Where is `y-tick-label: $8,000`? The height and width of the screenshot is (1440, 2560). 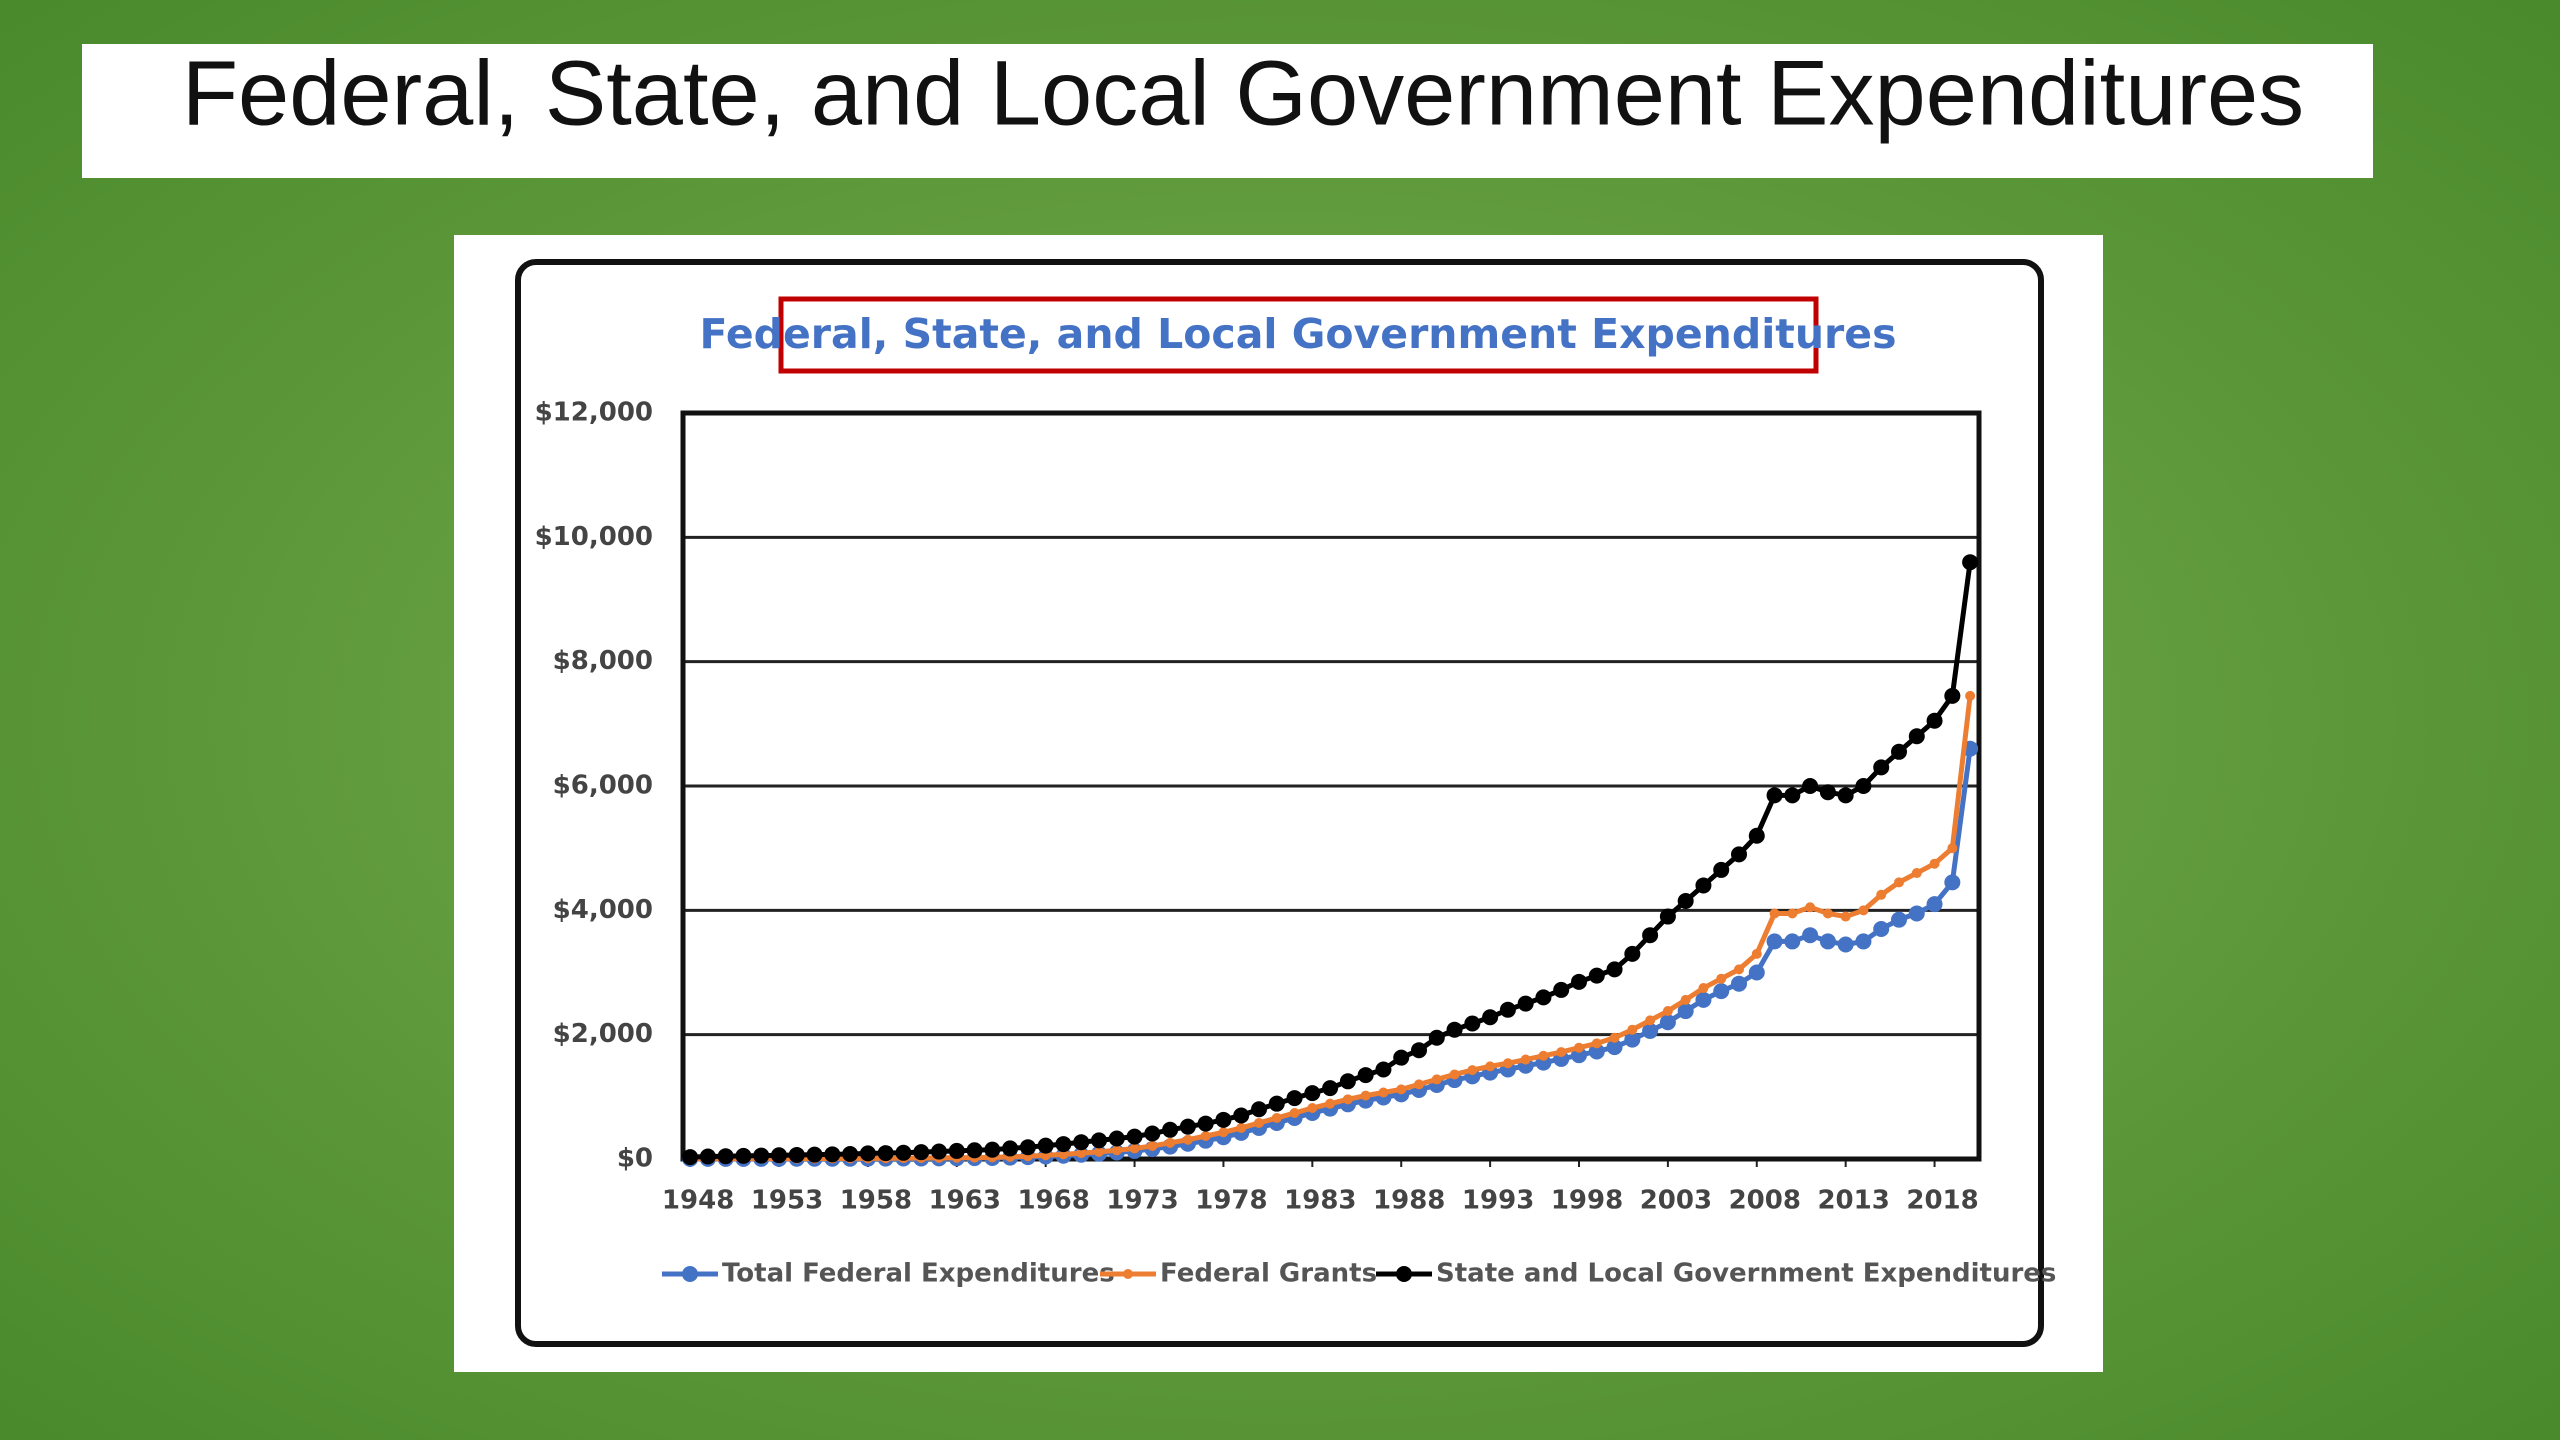 y-tick-label: $8,000 is located at coordinates (603, 661).